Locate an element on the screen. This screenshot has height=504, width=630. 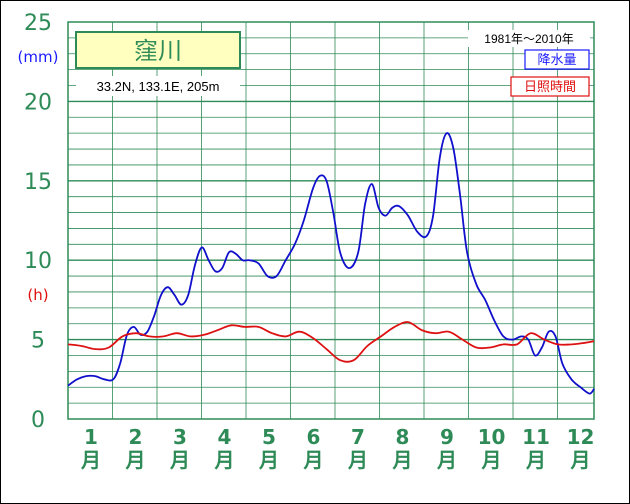
y-tick-label: 25 is located at coordinates (38, 23).